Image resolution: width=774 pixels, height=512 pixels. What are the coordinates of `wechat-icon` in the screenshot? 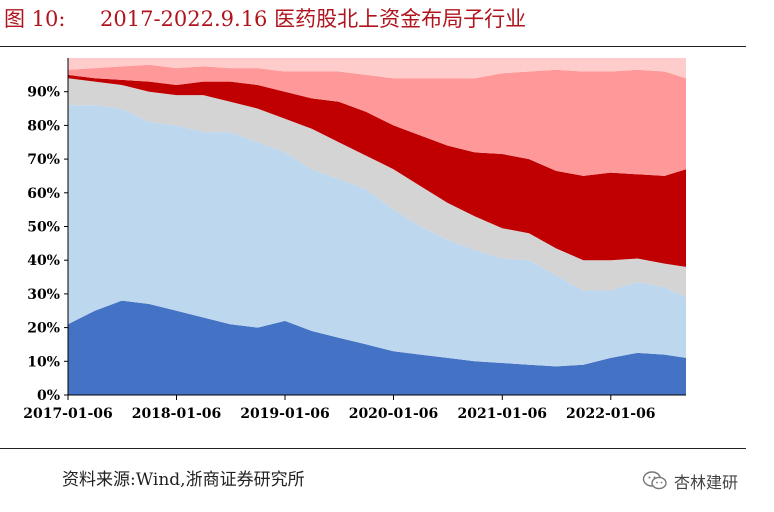 It's located at (654, 480).